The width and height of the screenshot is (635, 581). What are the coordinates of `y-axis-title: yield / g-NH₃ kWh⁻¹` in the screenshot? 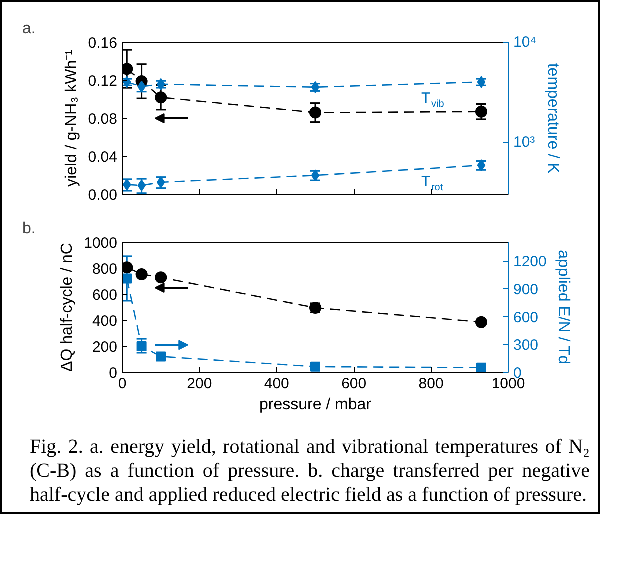 It's located at (71, 118).